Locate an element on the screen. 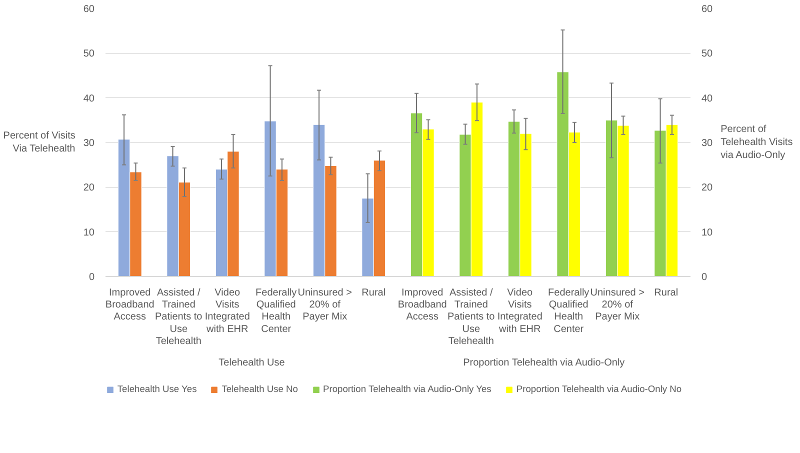 This screenshot has width=800, height=453. text: Proportion Telehealth via Audio-Only is located at coordinates (544, 363).